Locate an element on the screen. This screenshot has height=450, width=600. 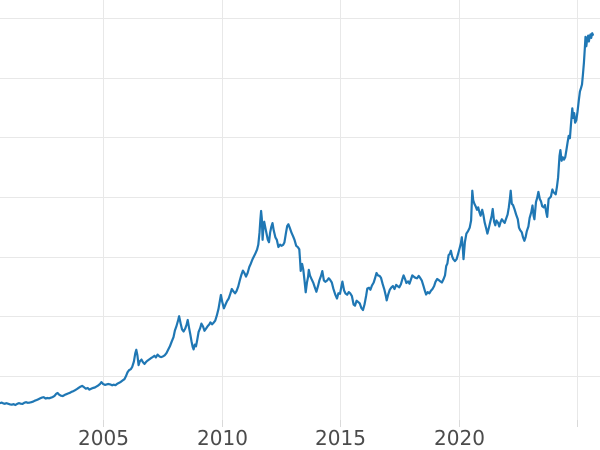
x-tick-label: 2005 is located at coordinates (103, 438).